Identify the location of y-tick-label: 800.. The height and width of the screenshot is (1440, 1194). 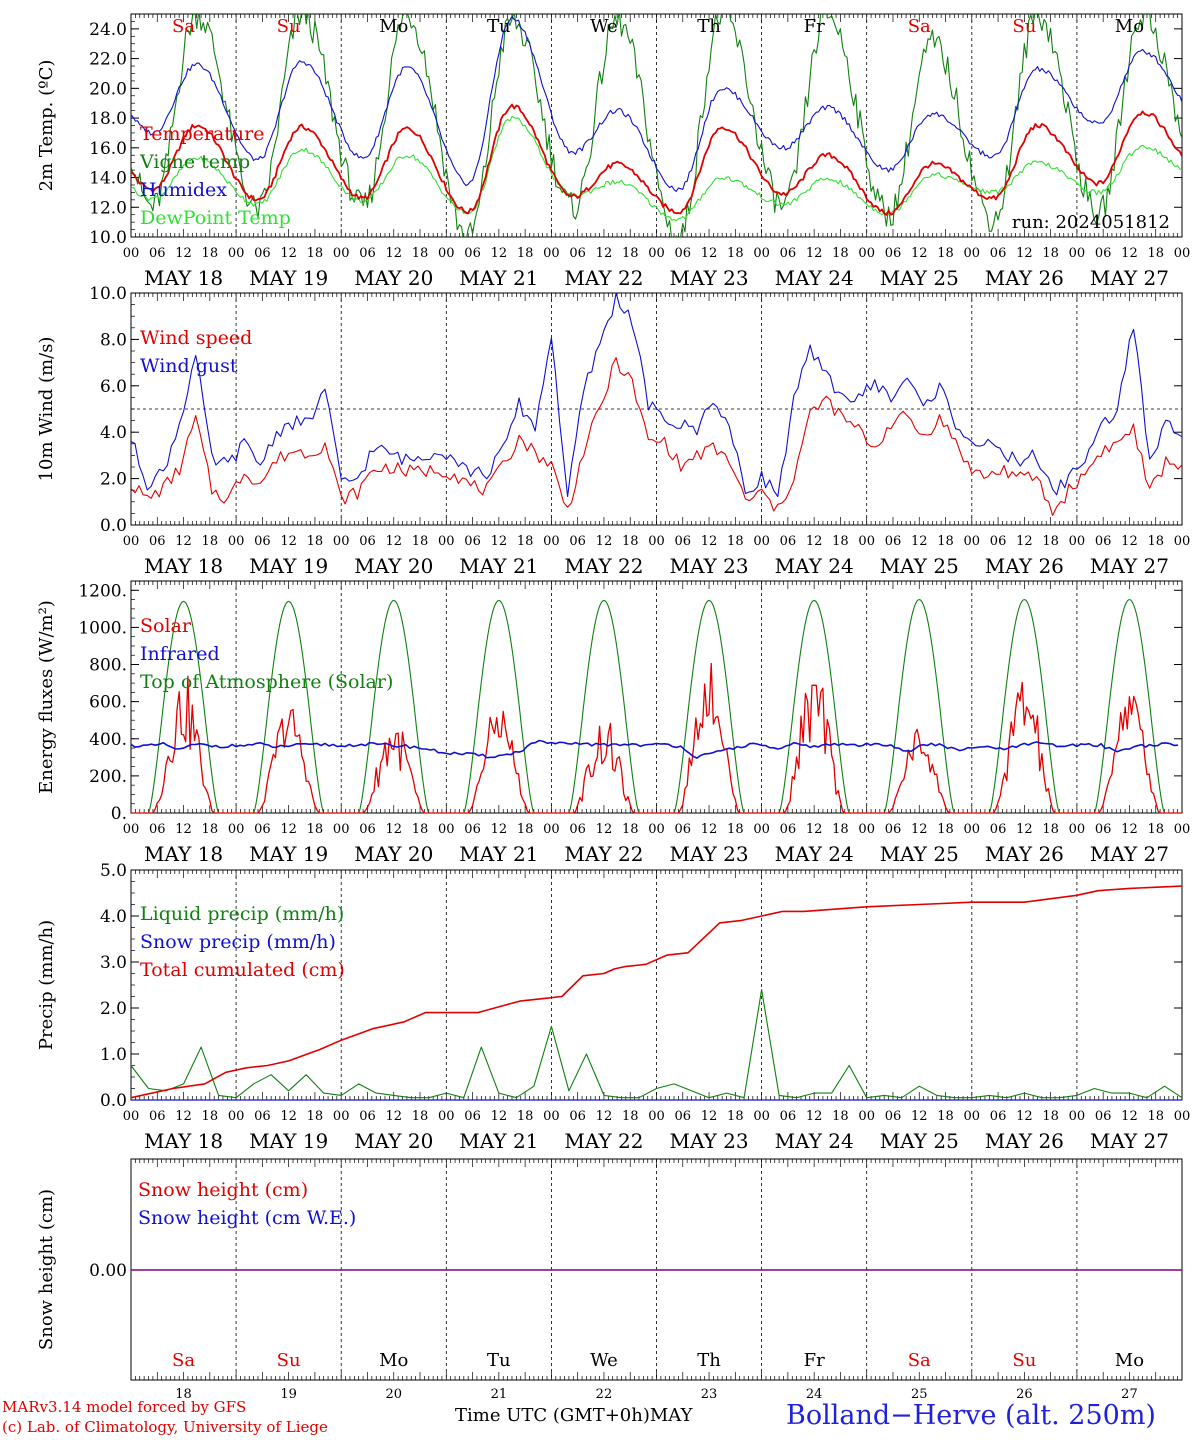
(108, 666).